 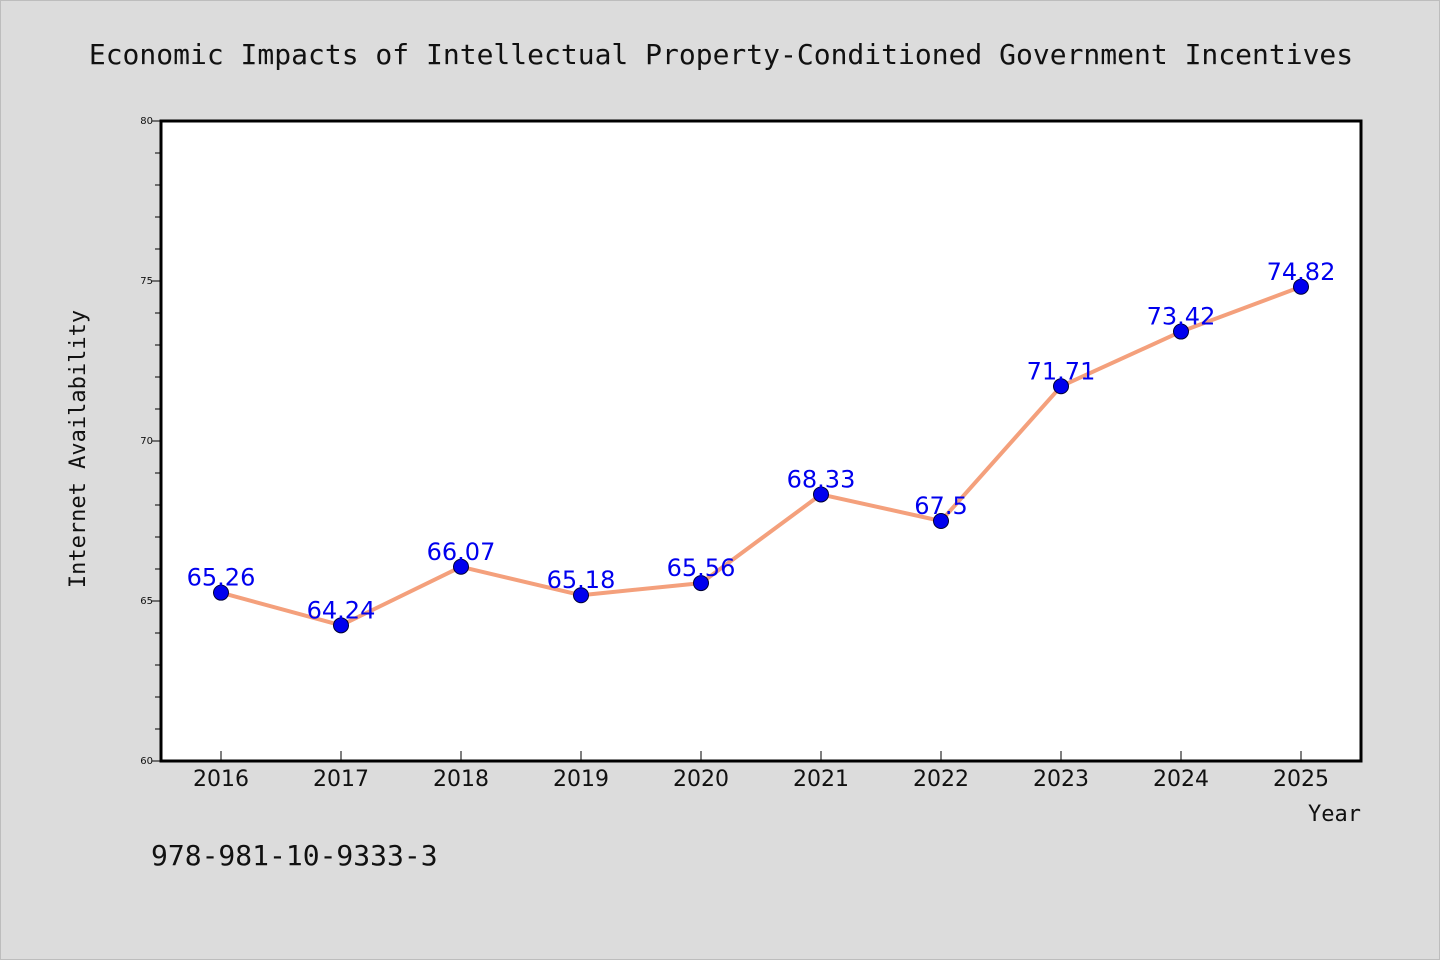 I want to click on data-label: 65.18, so click(x=581, y=580).